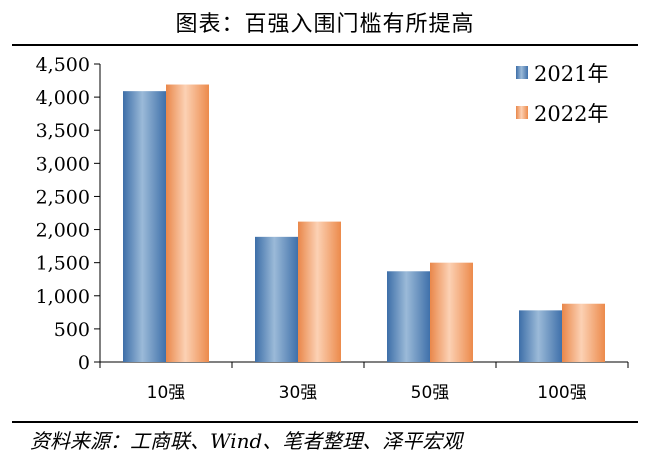  Describe the element at coordinates (63, 264) in the screenshot. I see `y-tick-label: 1,500` at that location.